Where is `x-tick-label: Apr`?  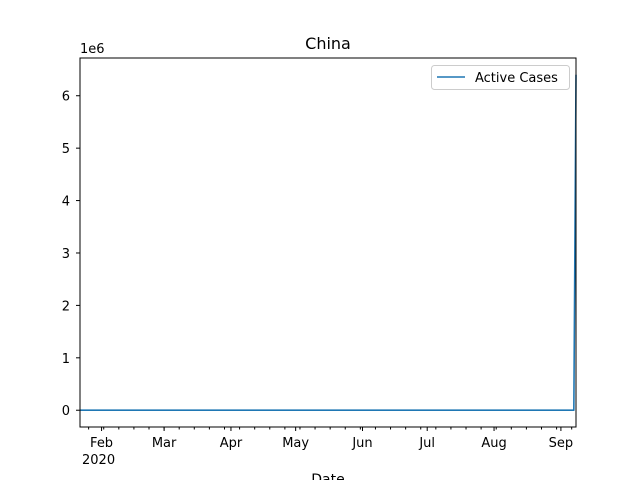
x-tick-label: Apr is located at coordinates (231, 443).